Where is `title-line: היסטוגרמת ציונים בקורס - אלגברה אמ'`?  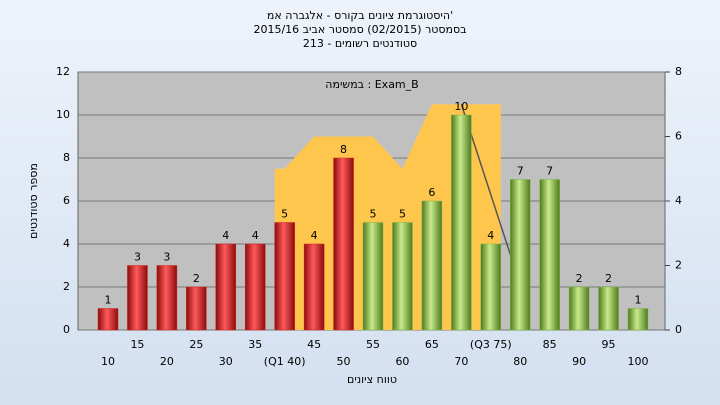
title-line: היסטוגרמת ציונים בקורס - אלגברה אמ' is located at coordinates (360, 15).